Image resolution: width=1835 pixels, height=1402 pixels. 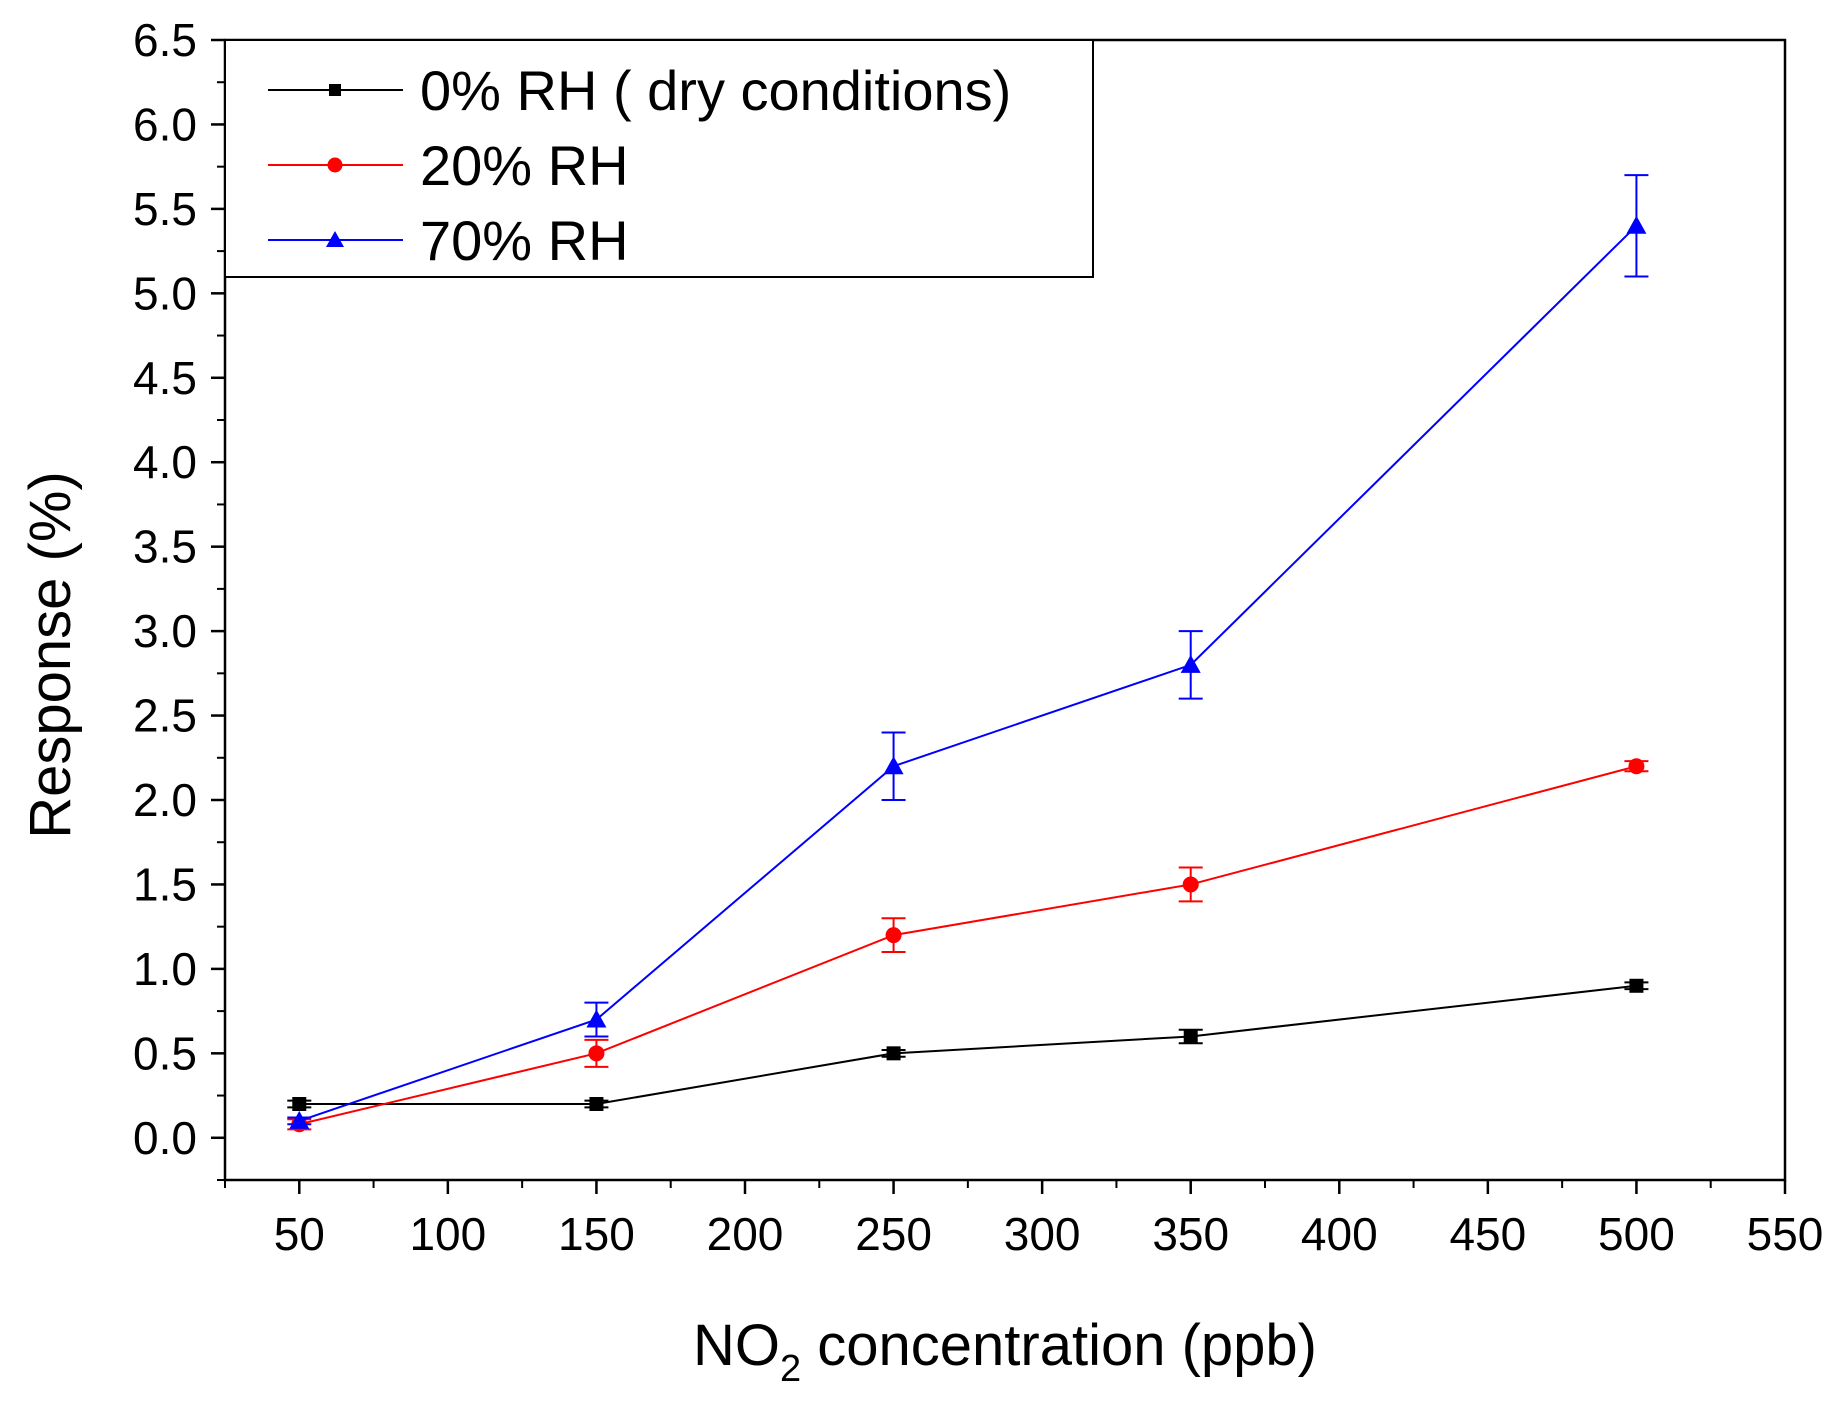 I want to click on x-axis-title: NO2 concentration (ppb), so click(x=1005, y=1351).